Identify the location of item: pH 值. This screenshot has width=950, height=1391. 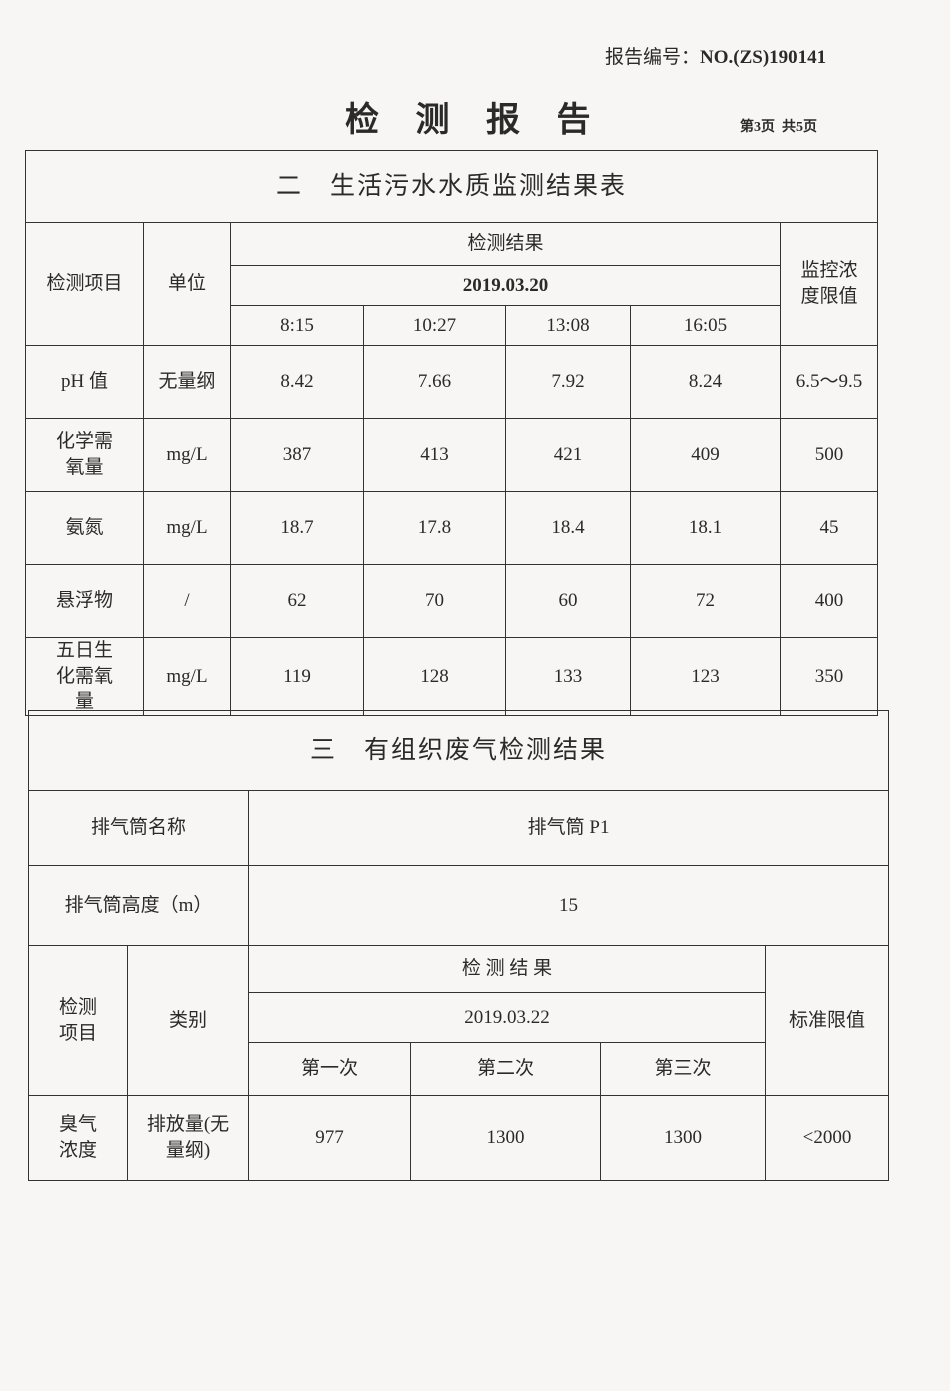
(84, 382).